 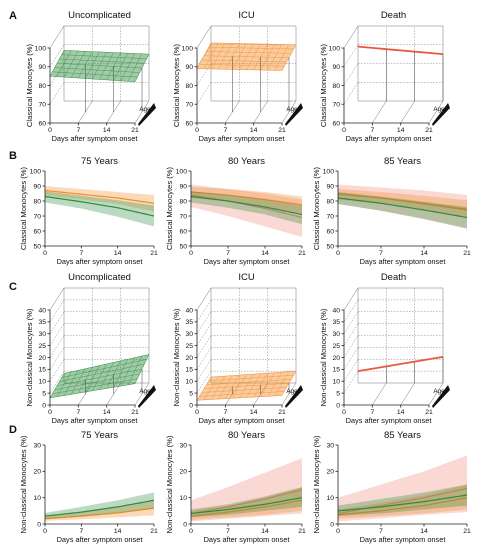 What do you see at coordinates (42, 370) in the screenshot?
I see `y-tick-label: 15` at bounding box center [42, 370].